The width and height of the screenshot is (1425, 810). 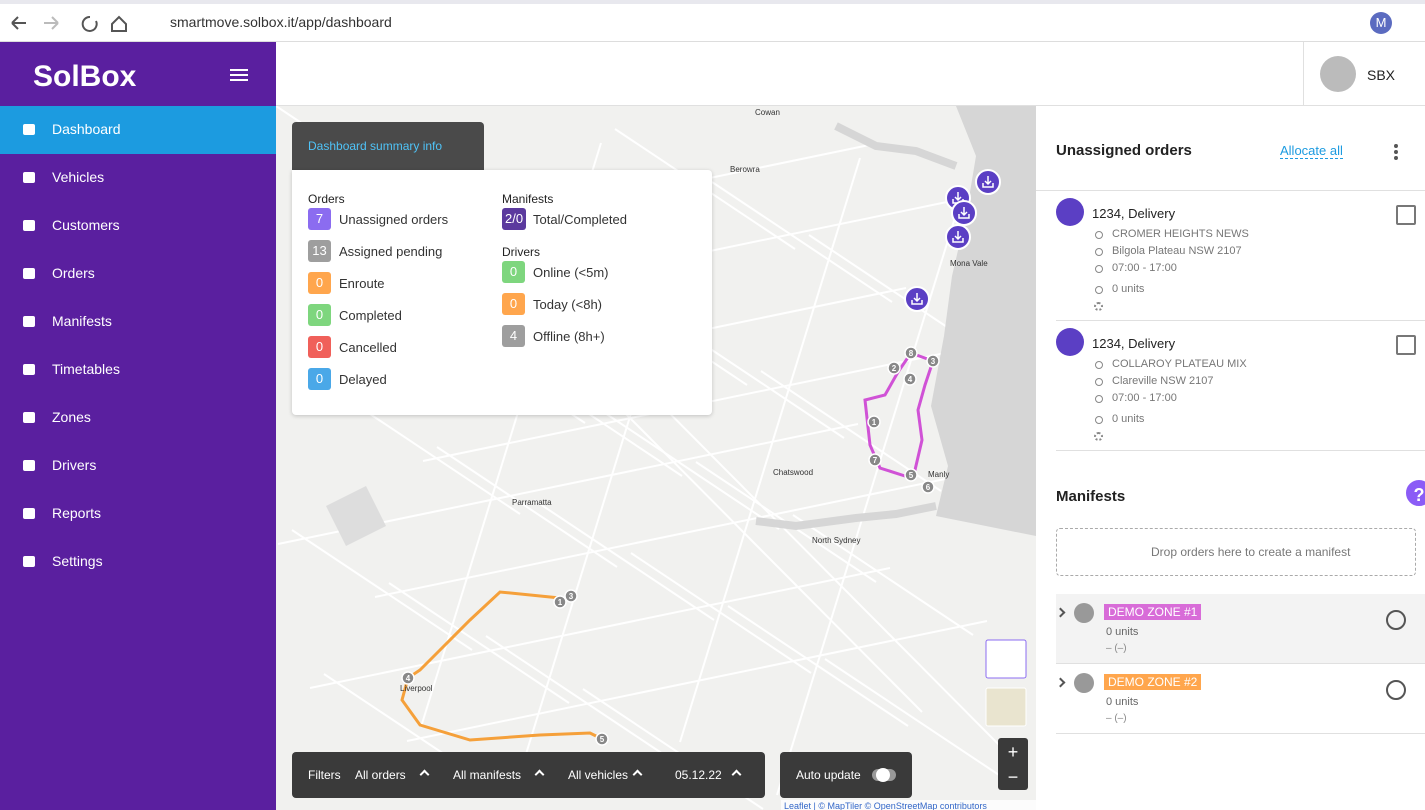 What do you see at coordinates (1240, 450) in the screenshot?
I see `order-divider` at bounding box center [1240, 450].